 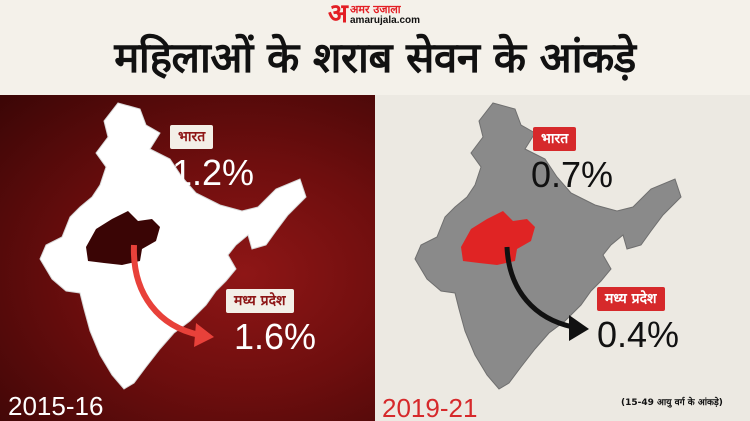 I want to click on india-value: 1.2%, so click(x=213, y=172).